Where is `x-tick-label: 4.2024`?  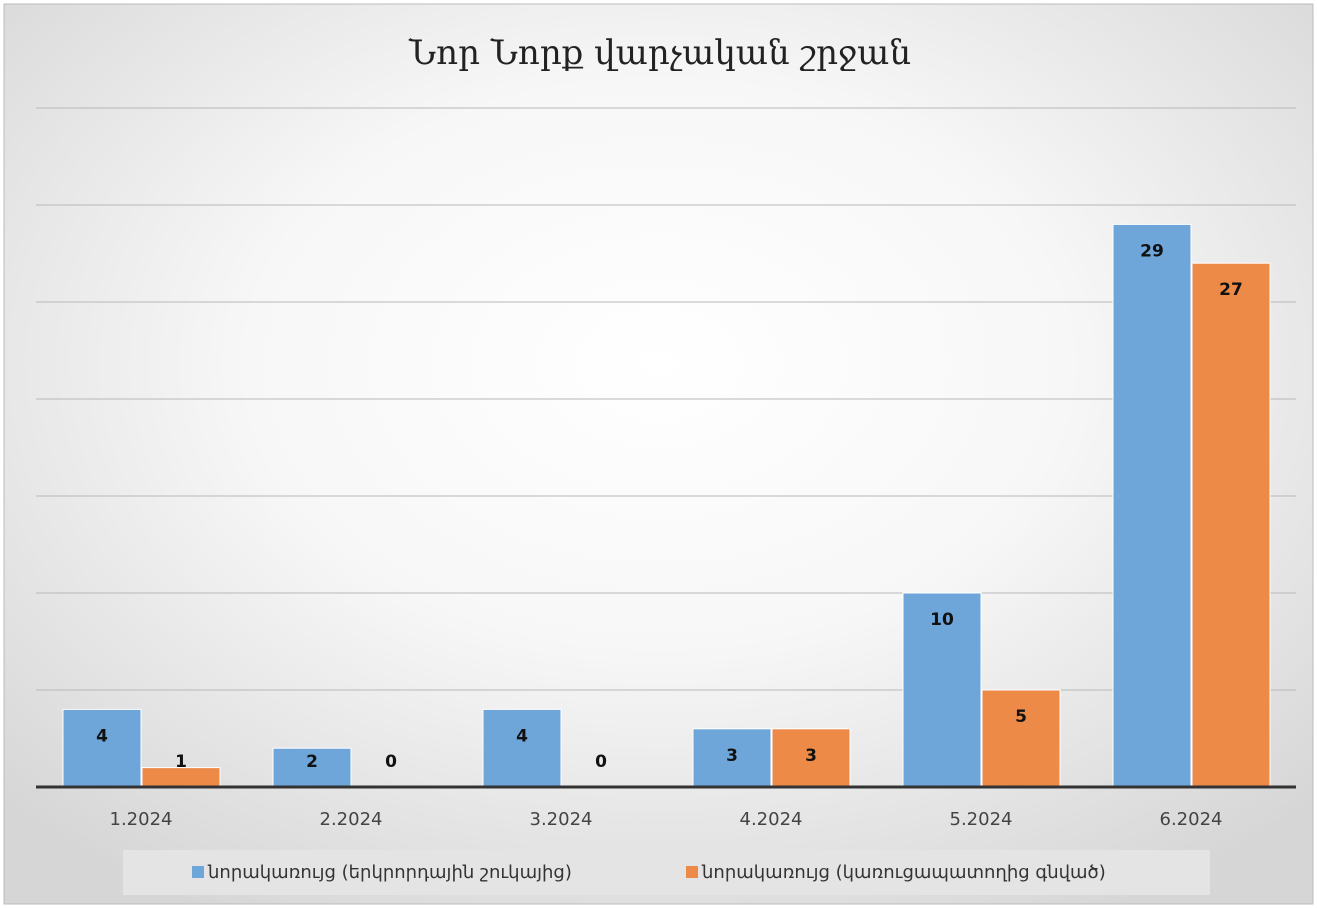 x-tick-label: 4.2024 is located at coordinates (771, 819).